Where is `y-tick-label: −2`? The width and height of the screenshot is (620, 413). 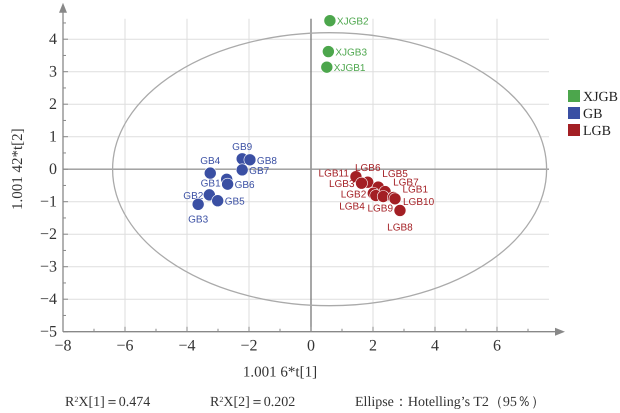 y-tick-label: −2 is located at coordinates (48, 235).